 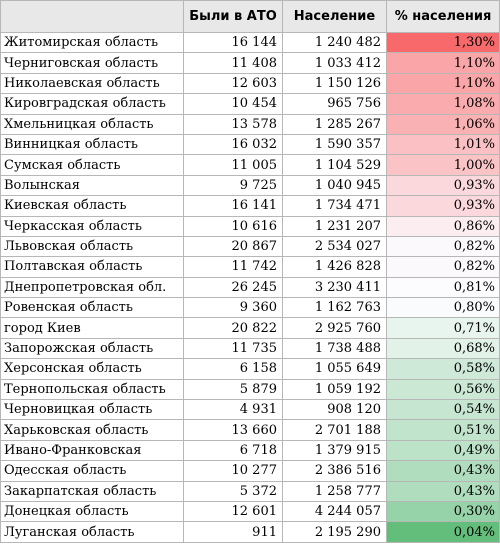 I want to click on ato-cell: 12 601, so click(x=233, y=511).